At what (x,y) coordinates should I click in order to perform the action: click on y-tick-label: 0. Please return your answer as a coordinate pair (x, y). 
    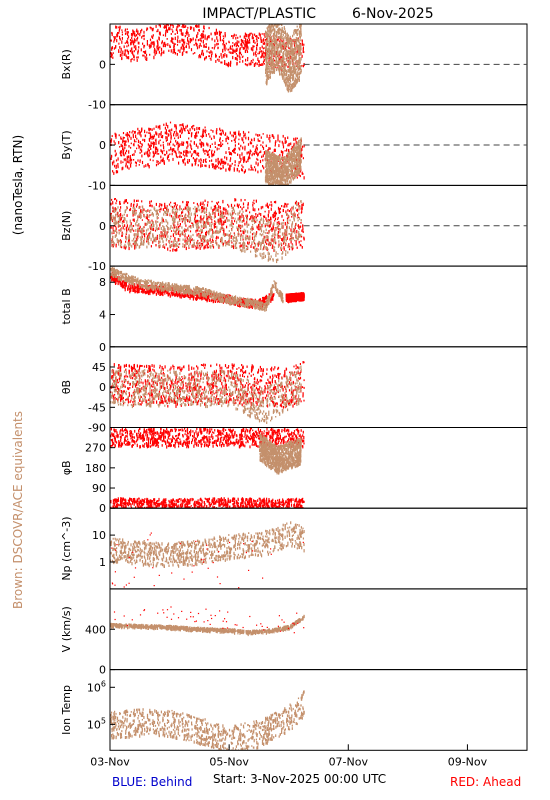
    Looking at the image, I should click on (102, 64).